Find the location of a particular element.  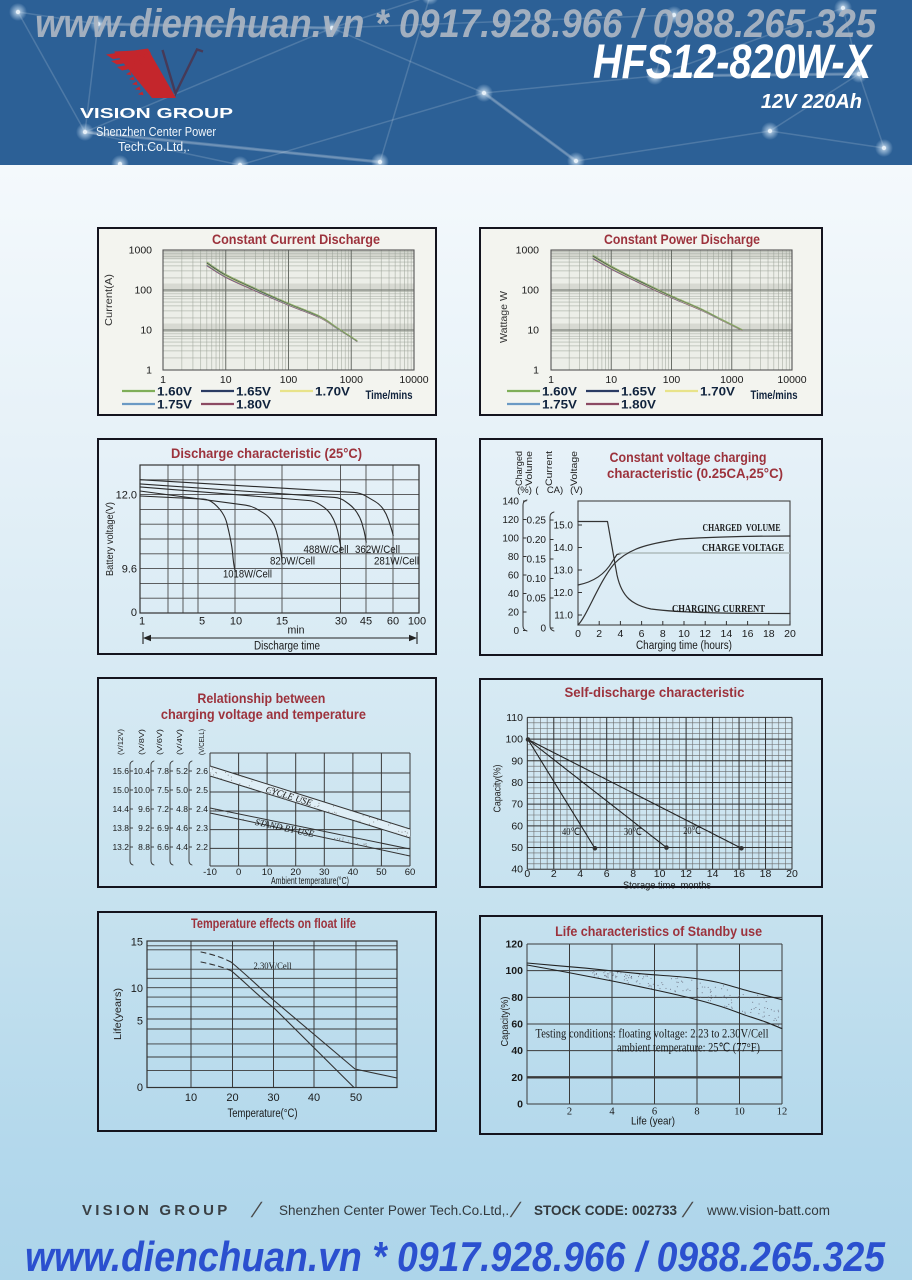

svg-text: 820W/Cell is located at coordinates (292, 562).